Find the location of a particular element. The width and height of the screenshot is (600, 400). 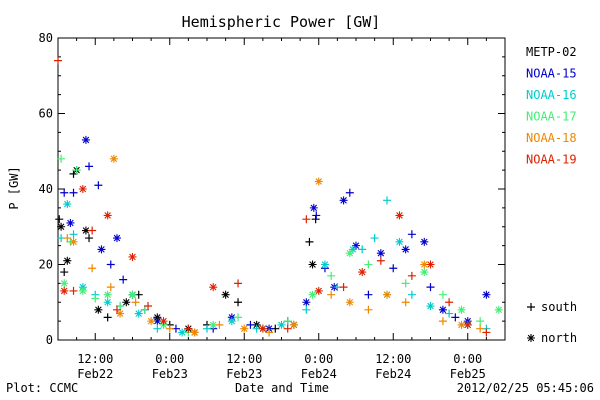

chart-title: Hemispheric Power [GW] is located at coordinates (281, 22).